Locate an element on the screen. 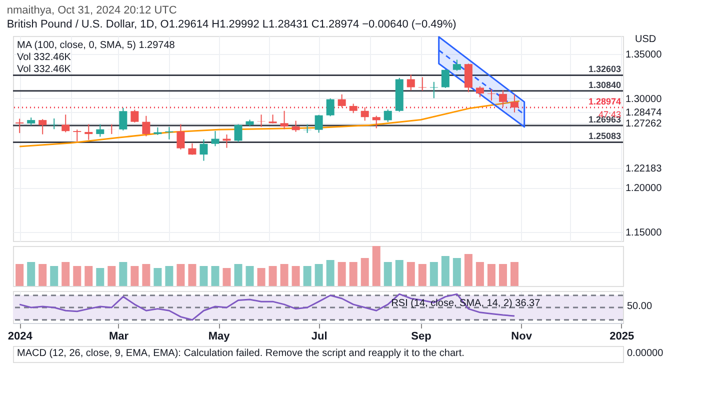 The width and height of the screenshot is (720, 399). y-tick-label: 1.27262 is located at coordinates (644, 124).